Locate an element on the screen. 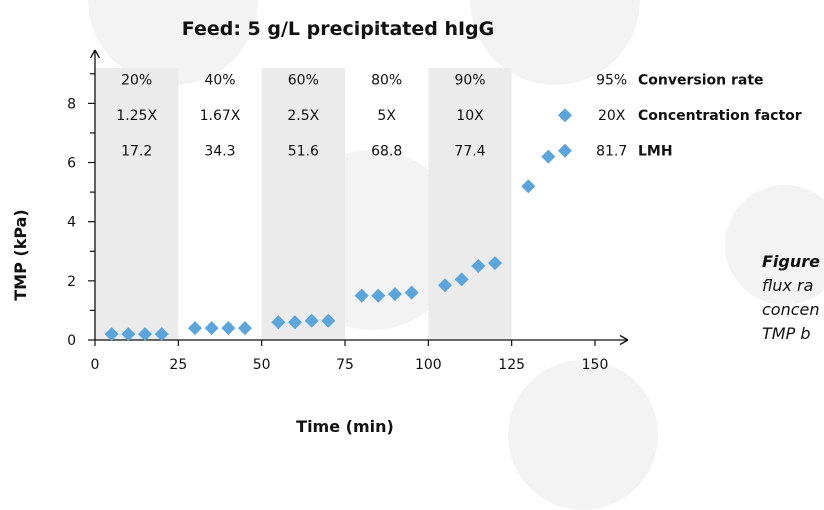 This screenshot has width=824, height=510. phase-label-factor: 10X is located at coordinates (470, 116).